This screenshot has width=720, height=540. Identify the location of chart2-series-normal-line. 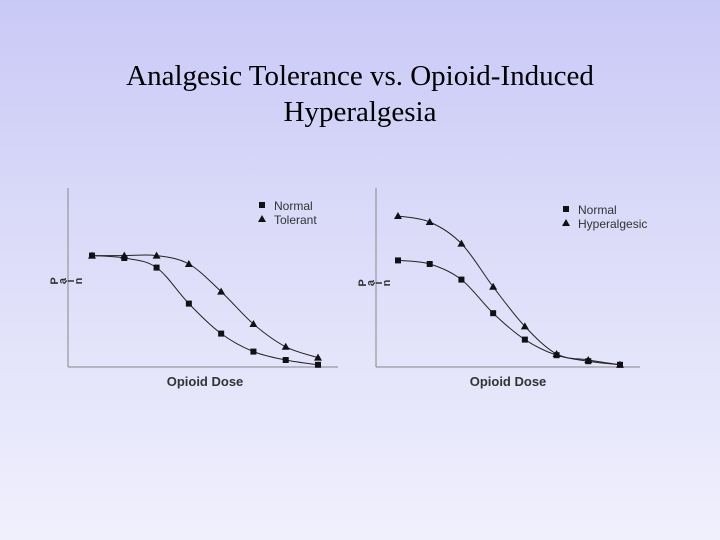
(509, 312).